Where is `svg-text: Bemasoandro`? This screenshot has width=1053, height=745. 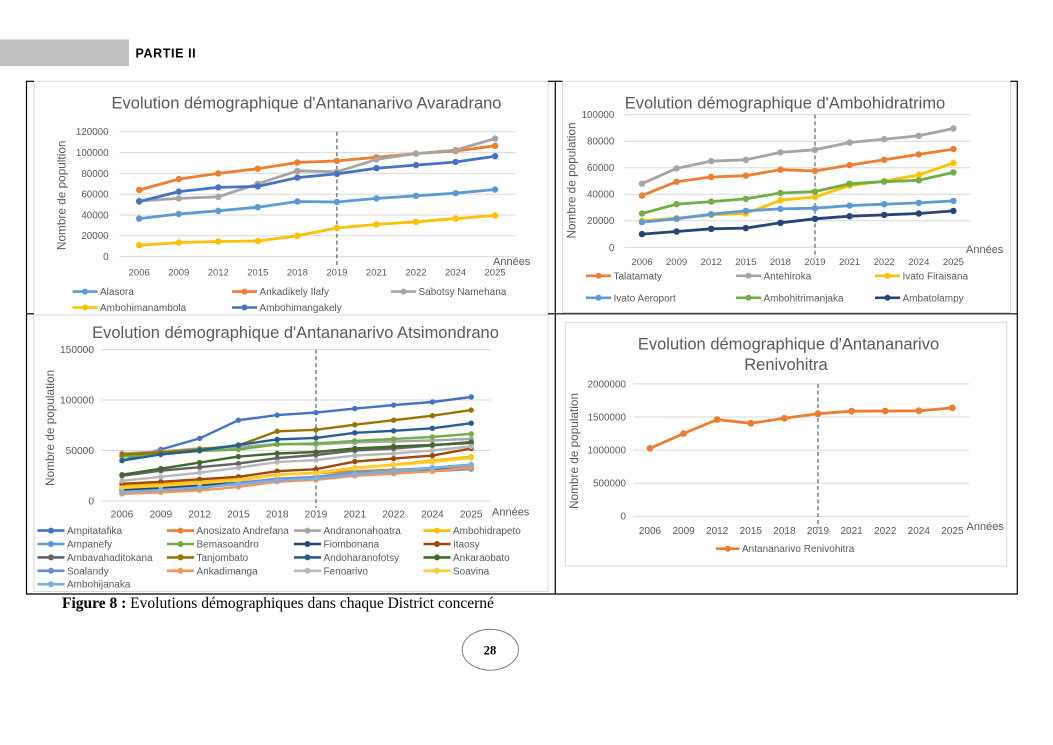 svg-text: Bemasoandro is located at coordinates (228, 545).